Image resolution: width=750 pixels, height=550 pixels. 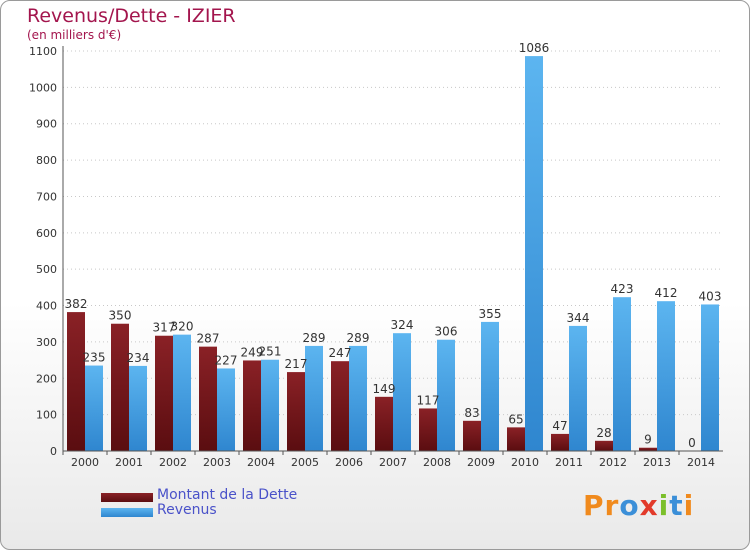 What do you see at coordinates (43, 87) in the screenshot?
I see `y-tick-label: 1000` at bounding box center [43, 87].